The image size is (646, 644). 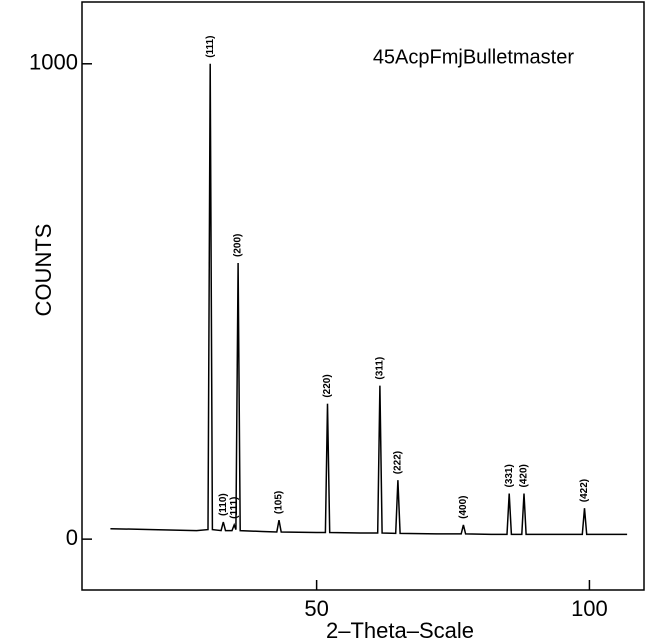 I want to click on peak-label: (311), so click(x=380, y=368).